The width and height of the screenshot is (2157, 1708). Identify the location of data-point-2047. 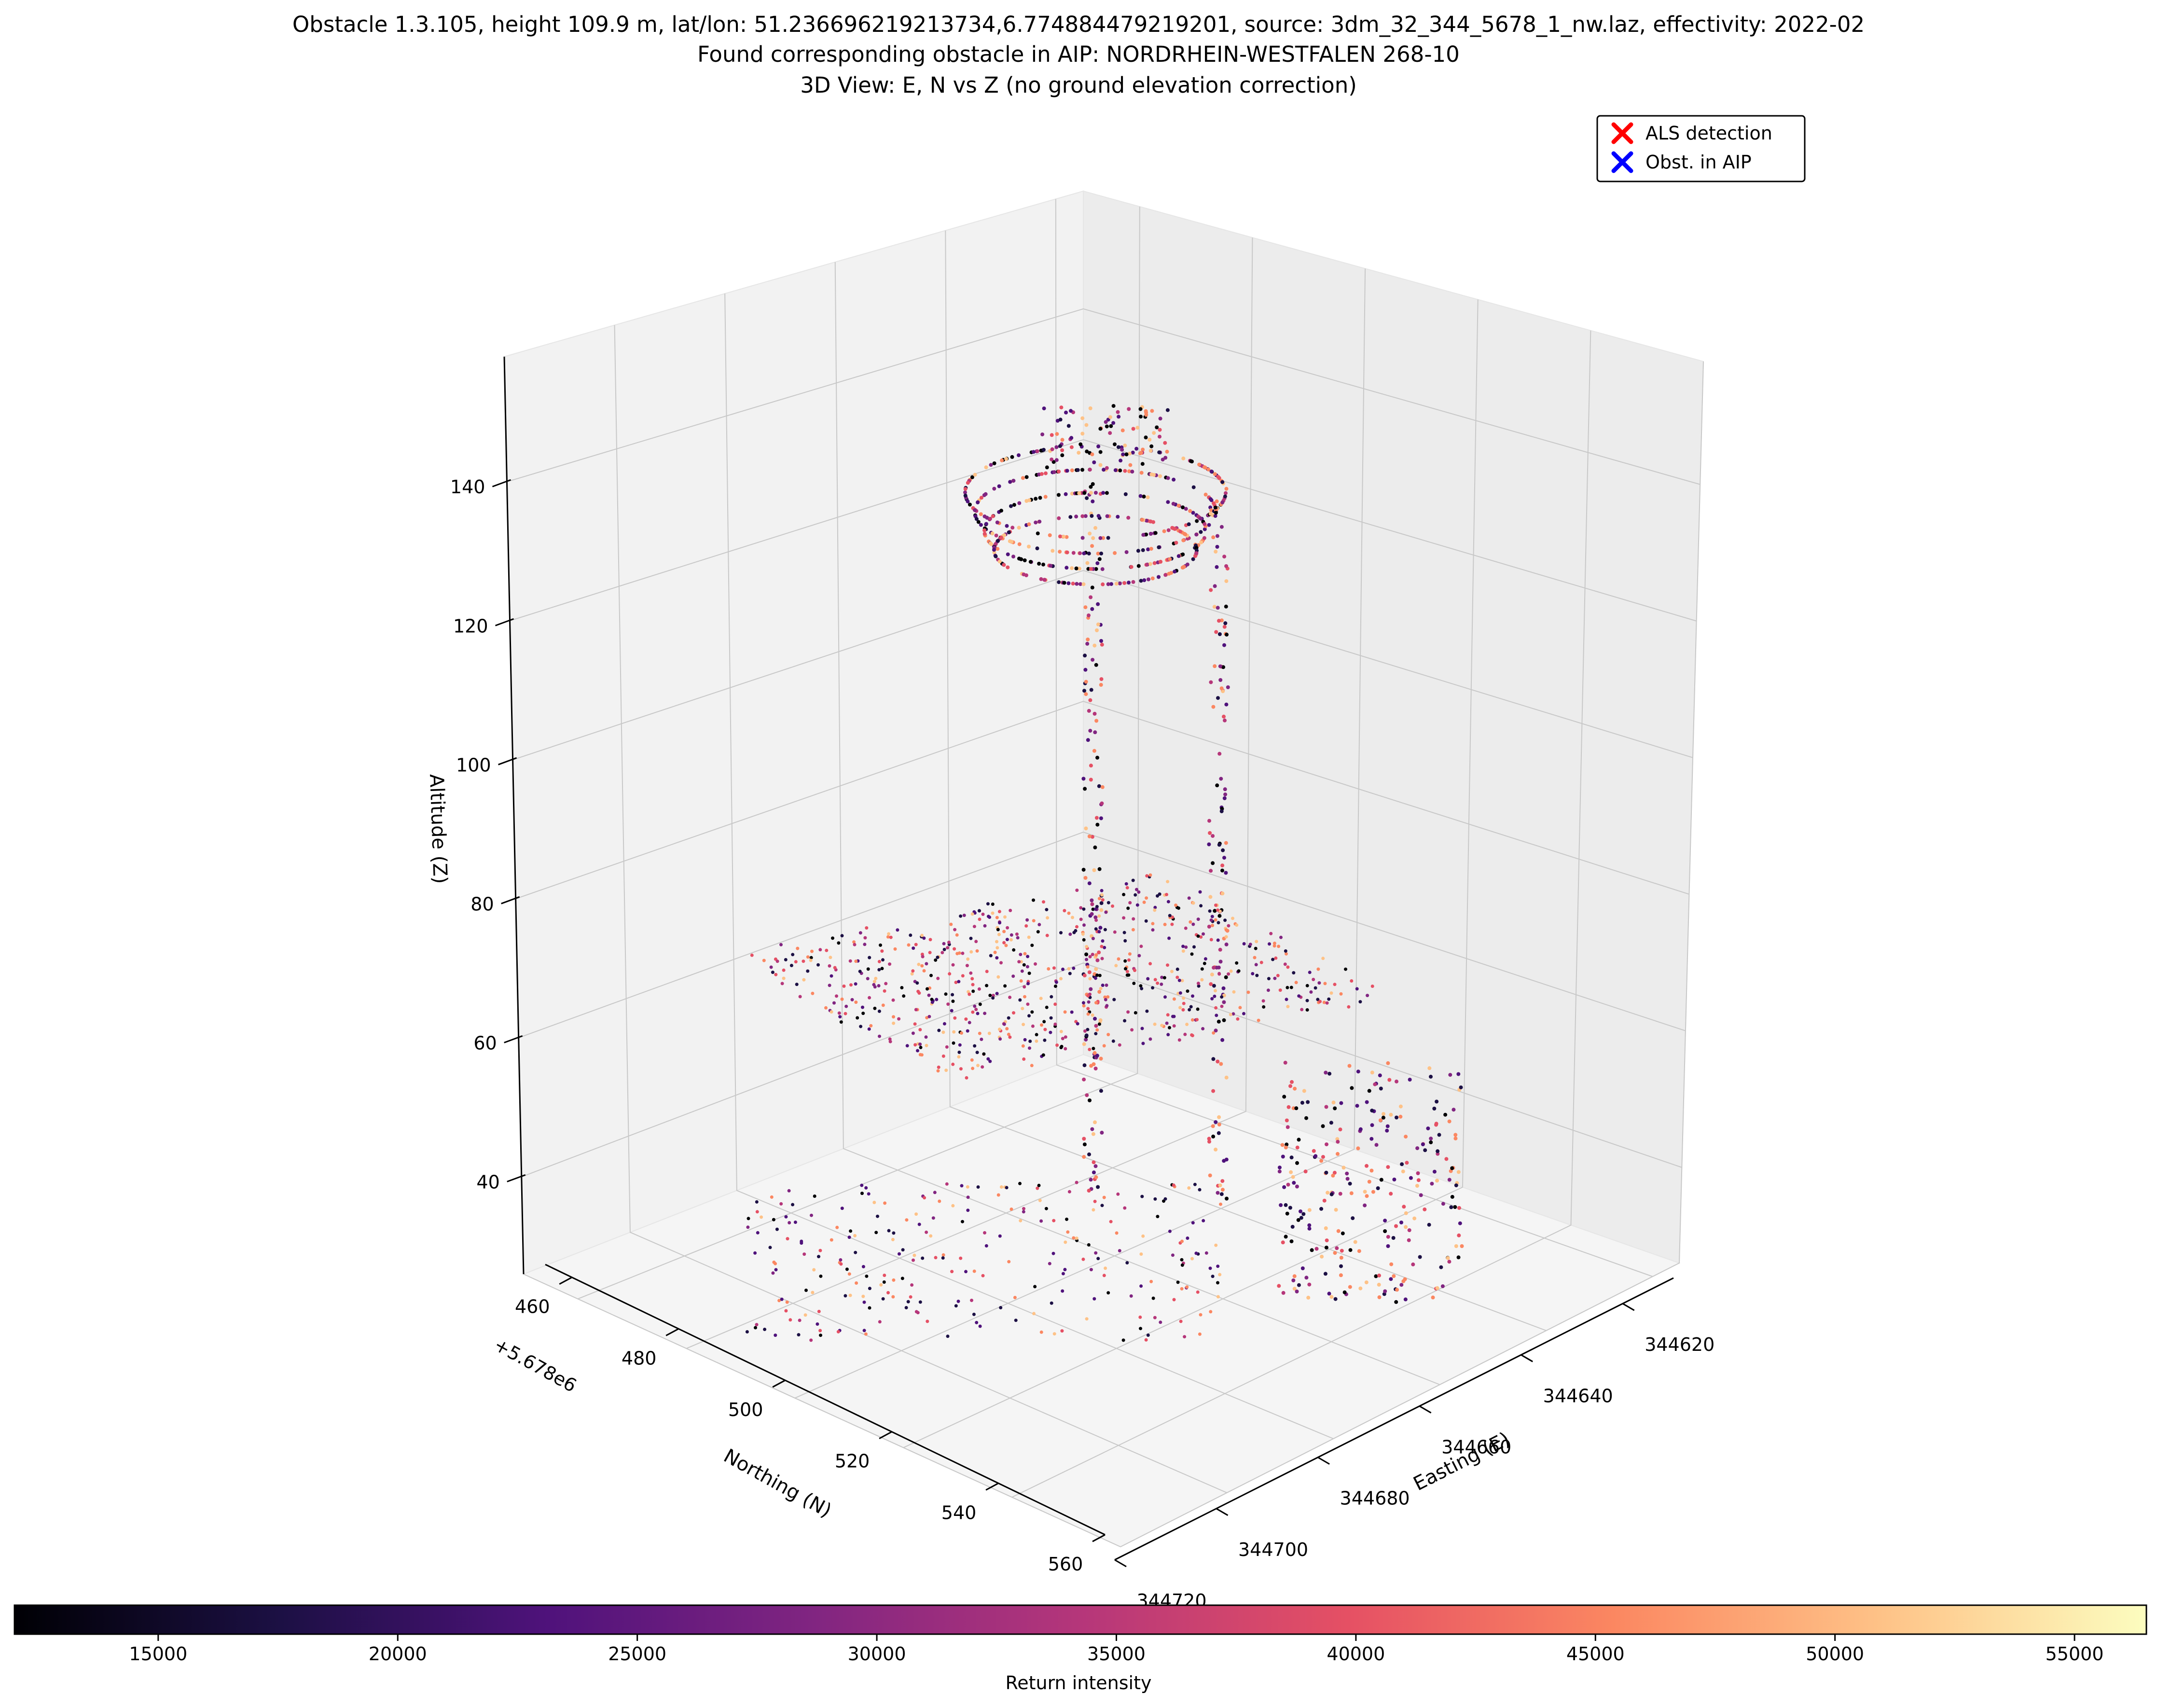
(968, 1210).